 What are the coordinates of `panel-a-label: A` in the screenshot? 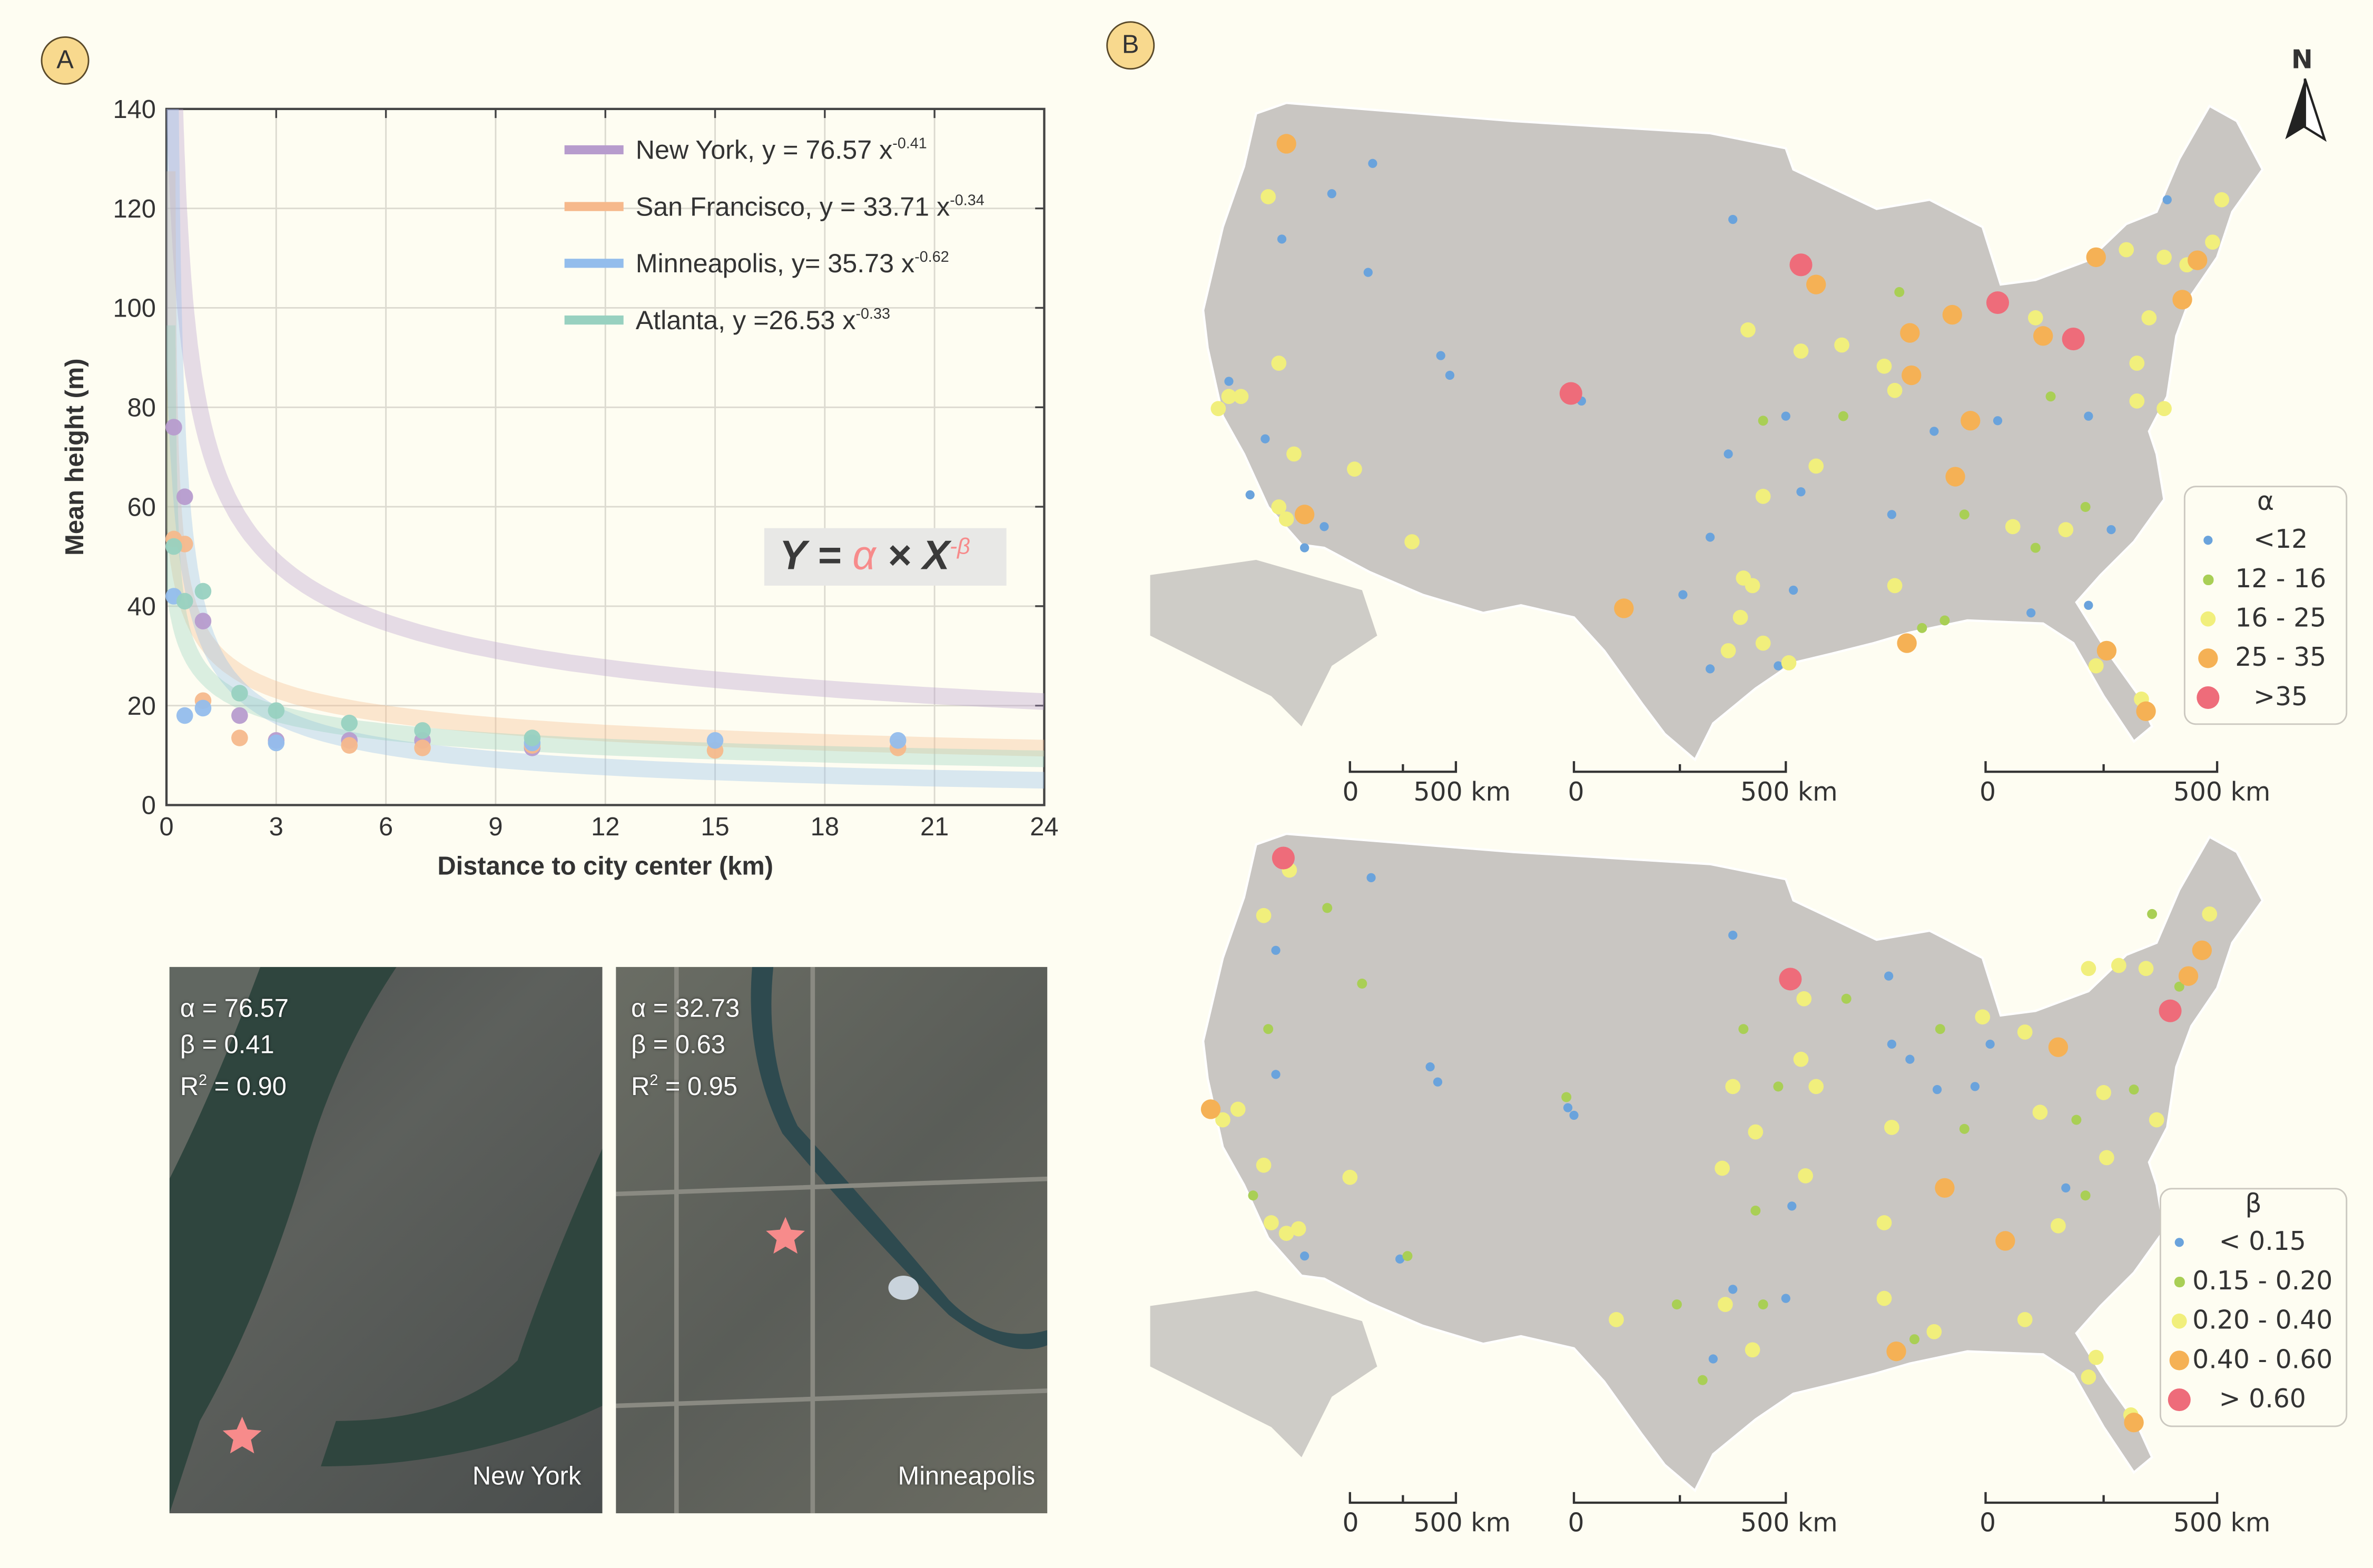 It's located at (65, 60).